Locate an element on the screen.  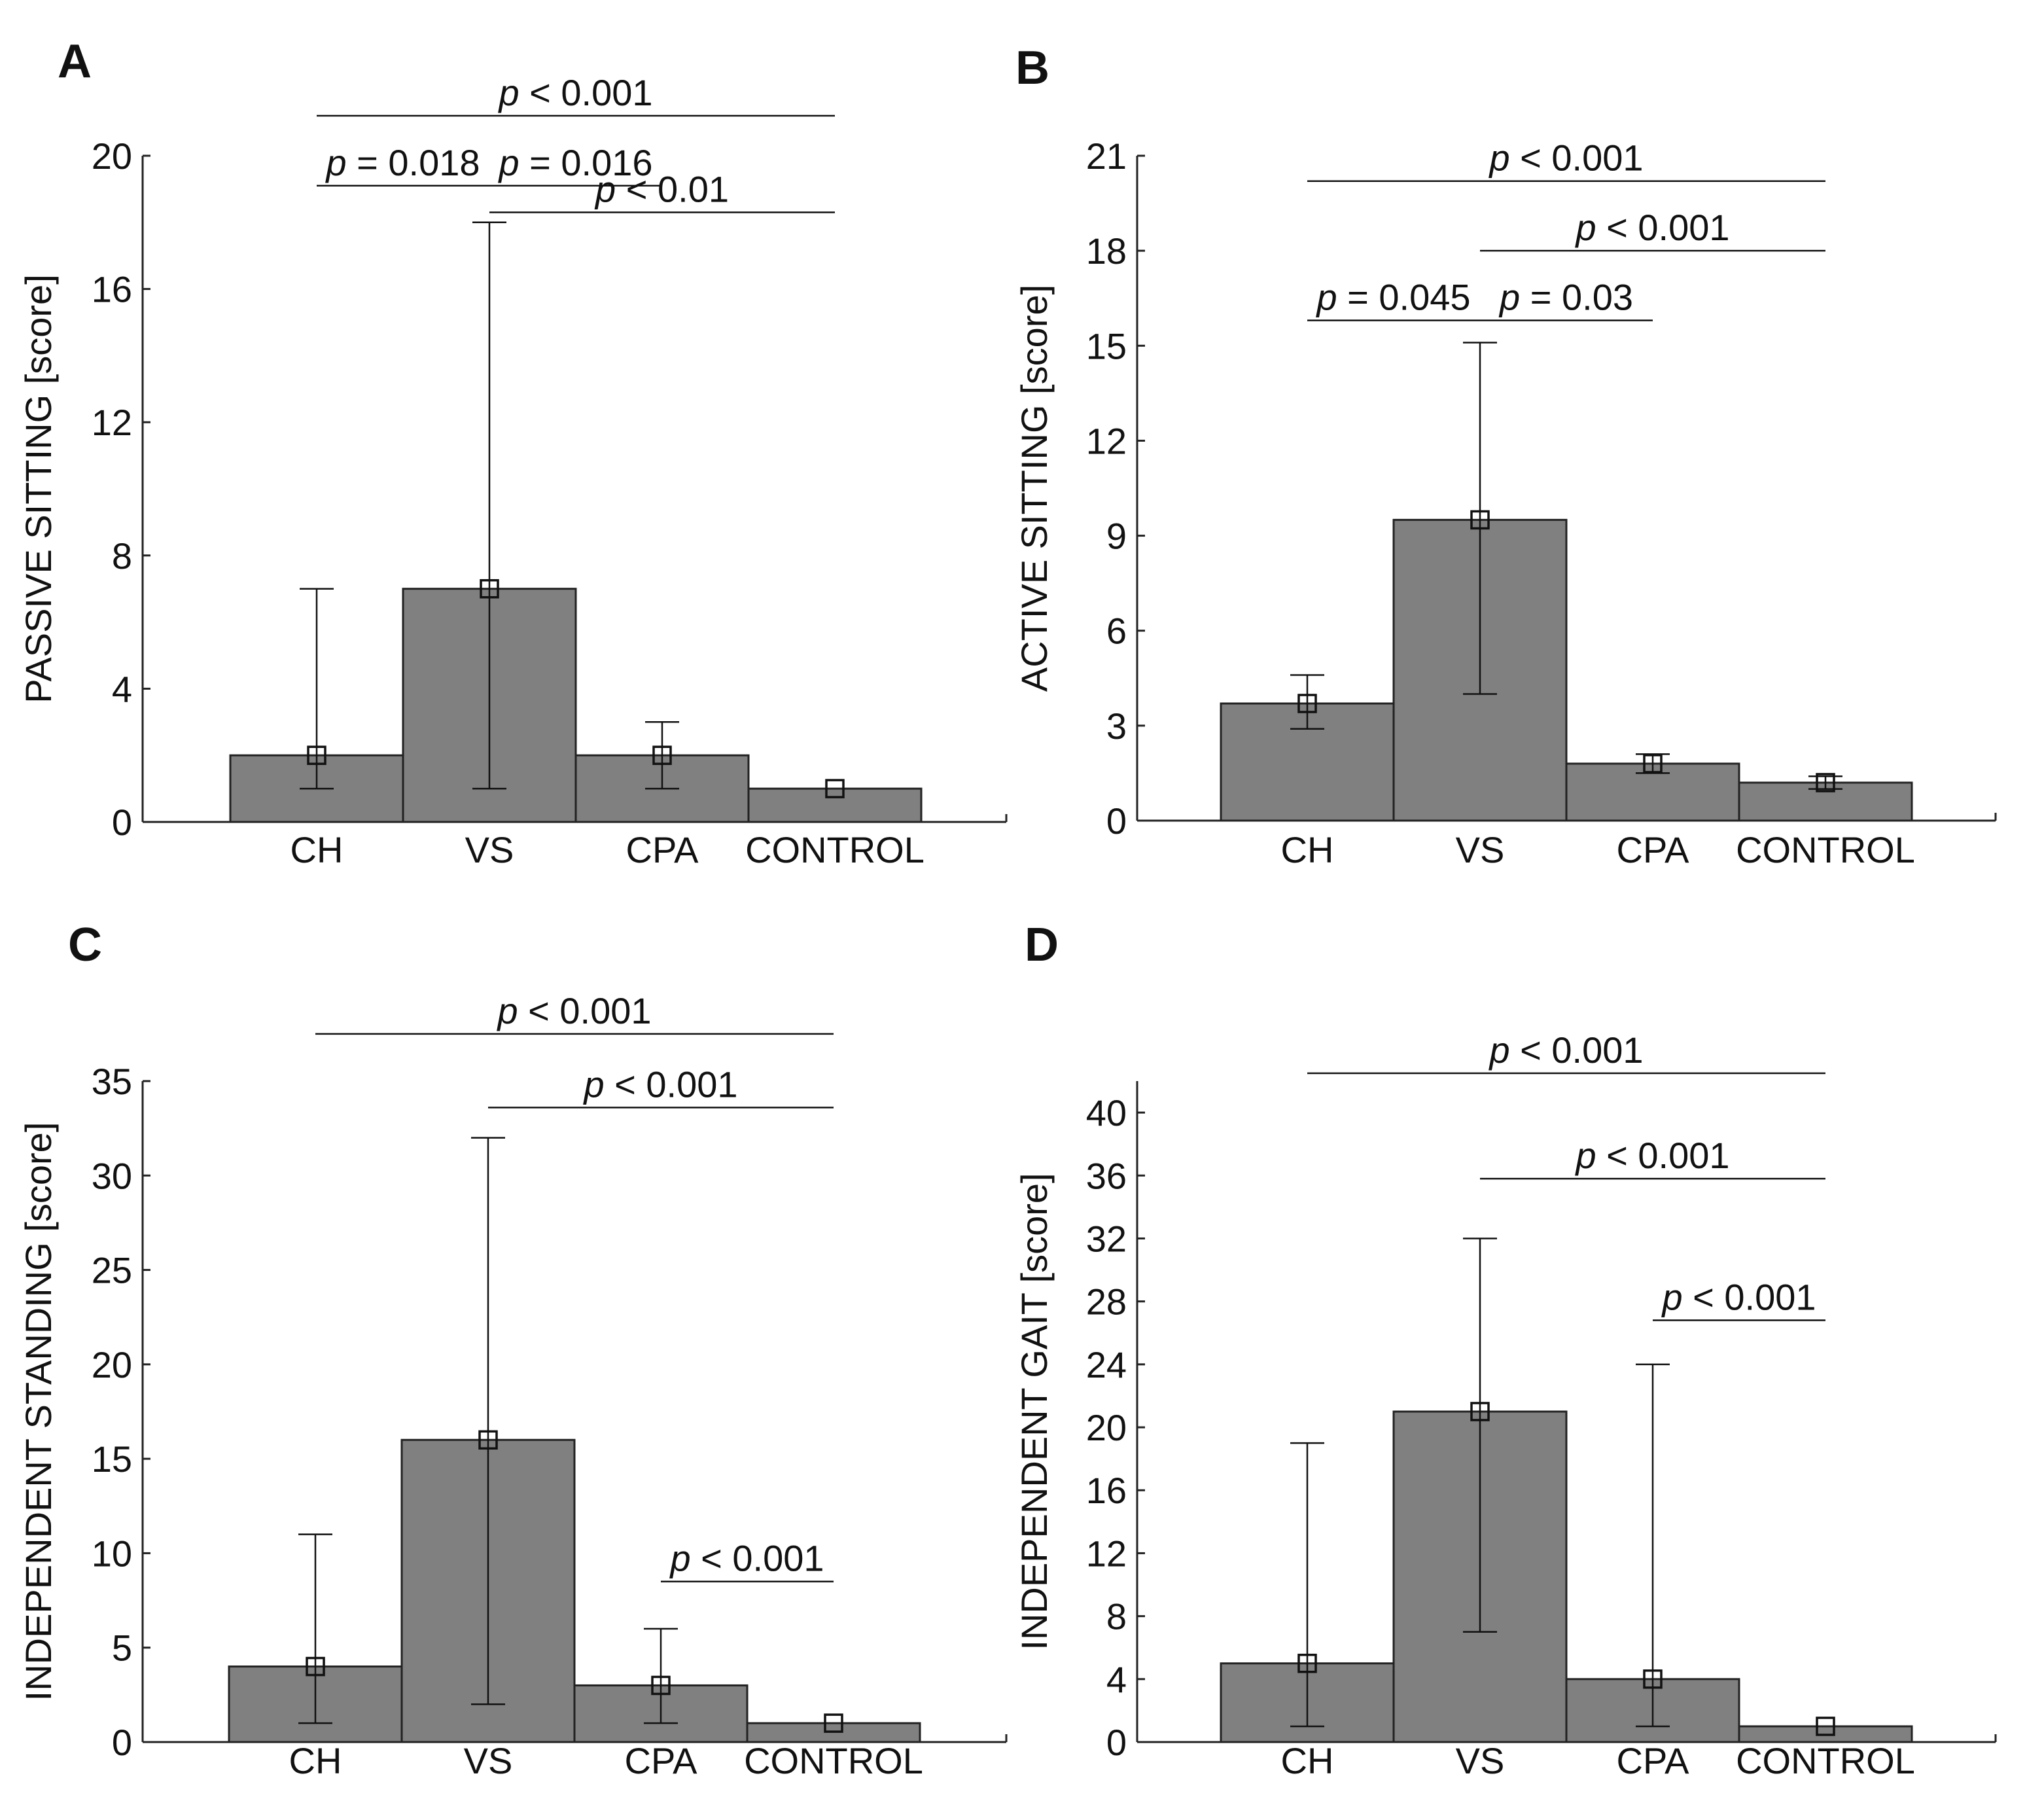
panel-b-xtick-label-cpa: CPA is located at coordinates (1653, 849).